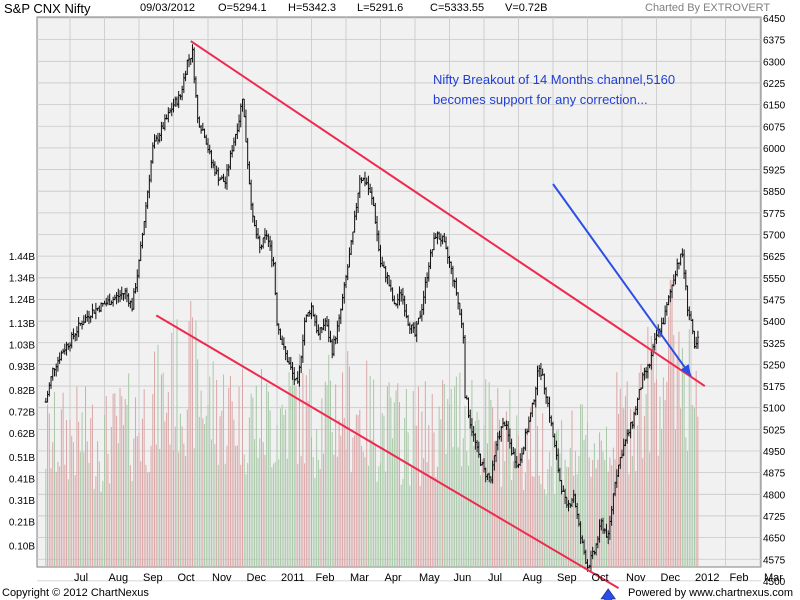 This screenshot has height=600, width=800. What do you see at coordinates (774, 106) in the screenshot?
I see `price-tick-label: 6150` at bounding box center [774, 106].